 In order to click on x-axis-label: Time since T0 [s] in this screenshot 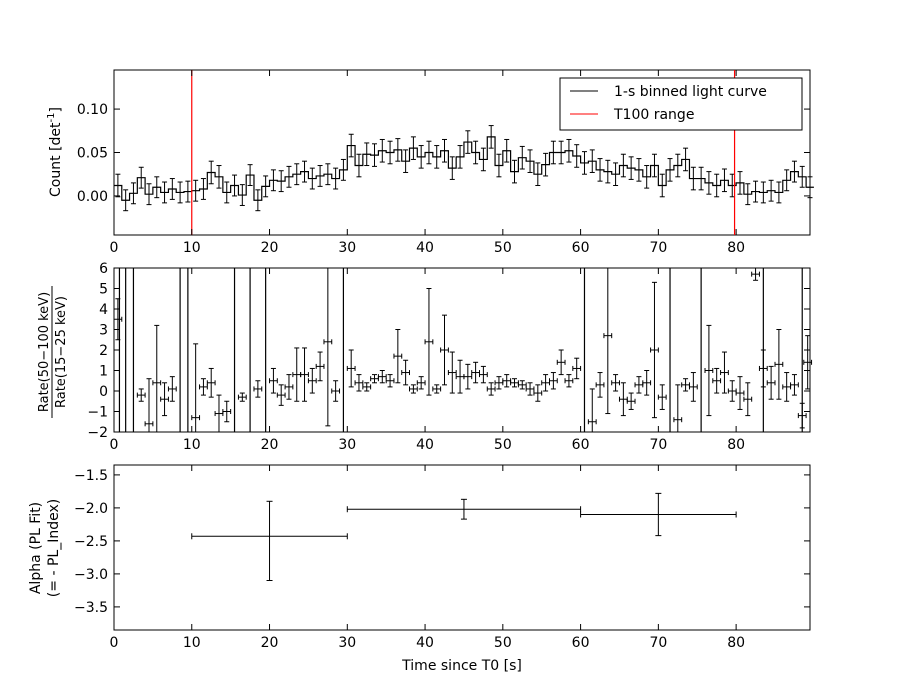, I will do `click(461, 666)`.